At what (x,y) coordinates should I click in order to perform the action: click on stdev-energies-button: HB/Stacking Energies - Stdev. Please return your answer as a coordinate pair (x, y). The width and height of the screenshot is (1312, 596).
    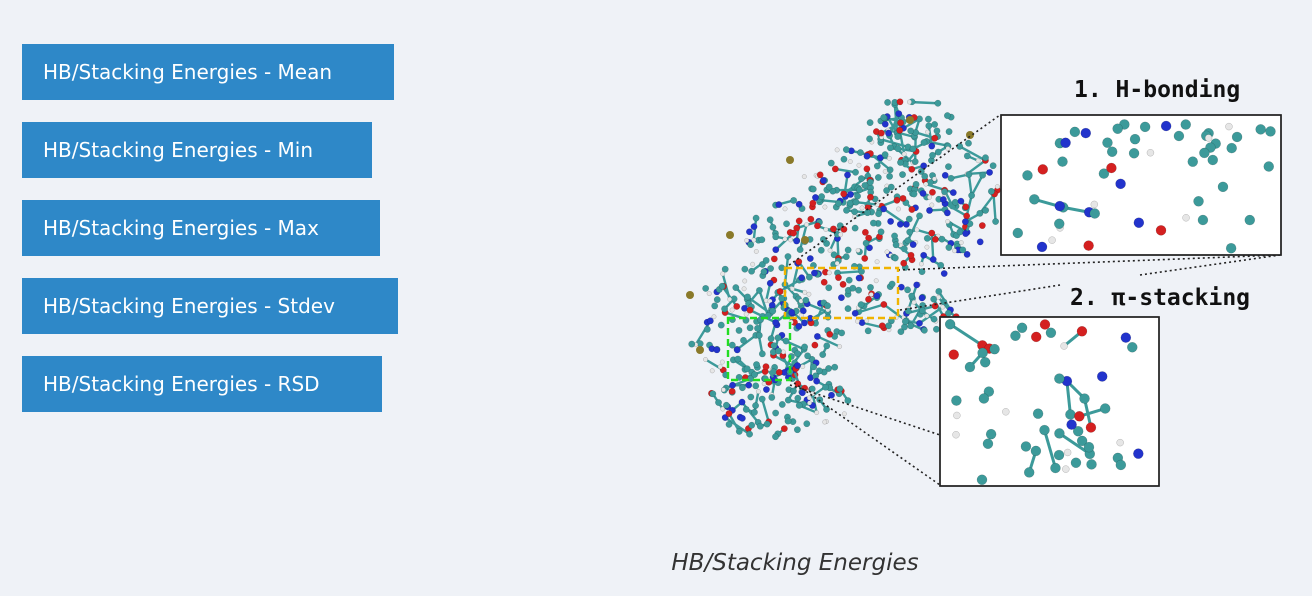
    Looking at the image, I should click on (210, 306).